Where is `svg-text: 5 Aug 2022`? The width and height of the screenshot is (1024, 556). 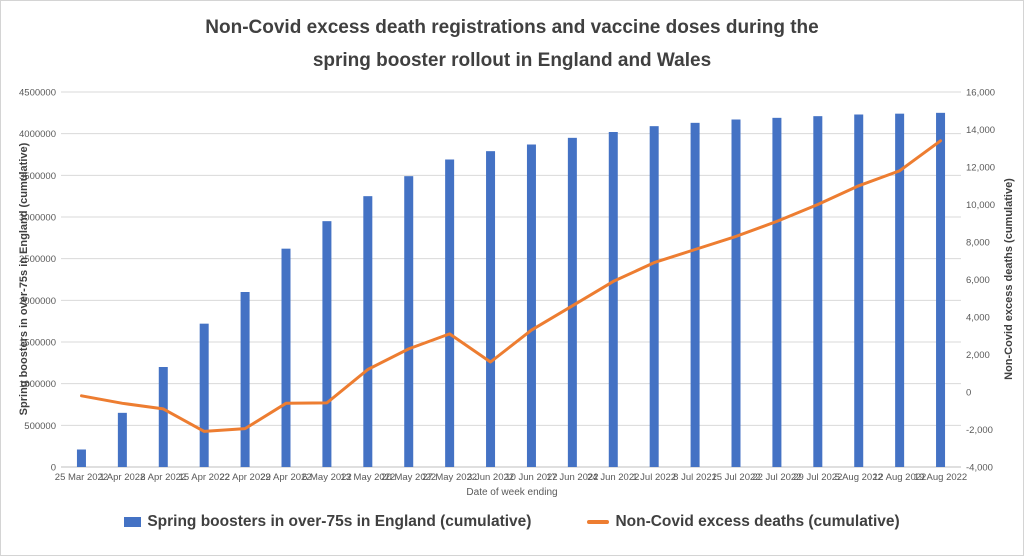
svg-text: 5 Aug 2022 is located at coordinates (859, 477).